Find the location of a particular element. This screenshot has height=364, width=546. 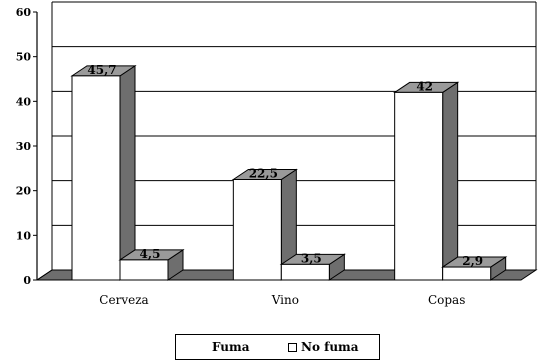

y-tick-label-6: 60 is located at coordinates (24, 12).